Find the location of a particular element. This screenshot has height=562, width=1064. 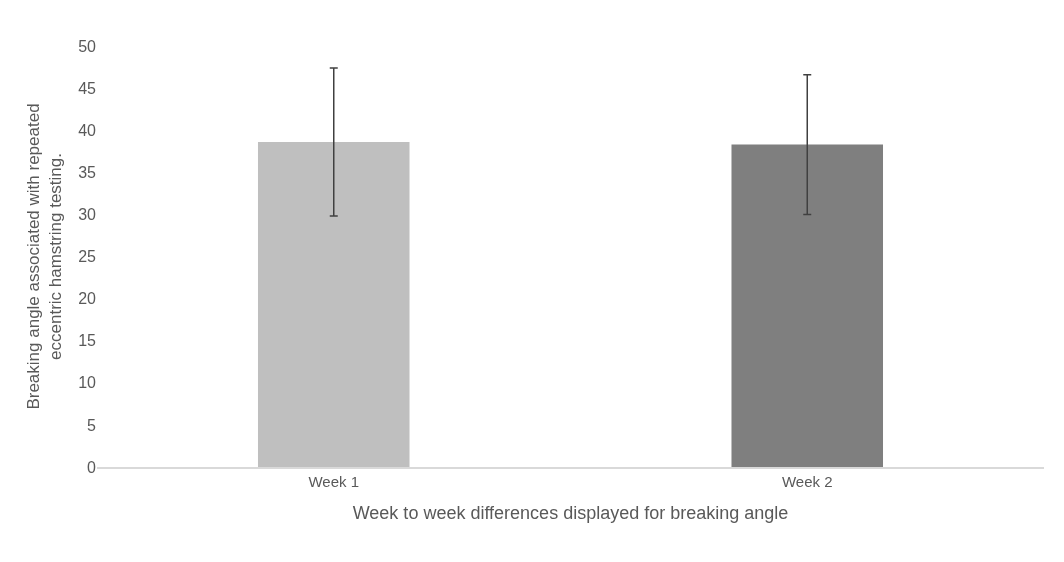

y-tick-label: 30 is located at coordinates (87, 214).